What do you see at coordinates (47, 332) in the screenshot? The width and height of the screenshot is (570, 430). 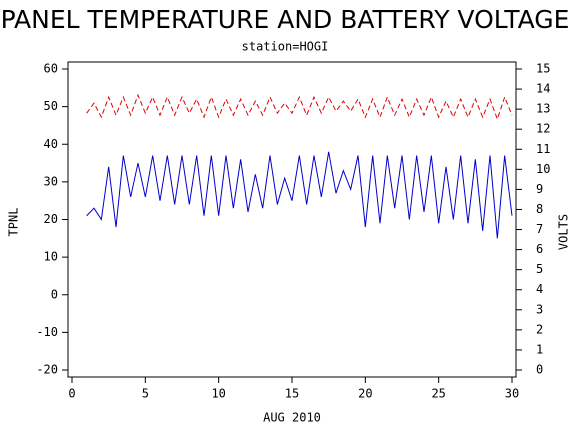 I see `y-tick-label: -10` at bounding box center [47, 332].